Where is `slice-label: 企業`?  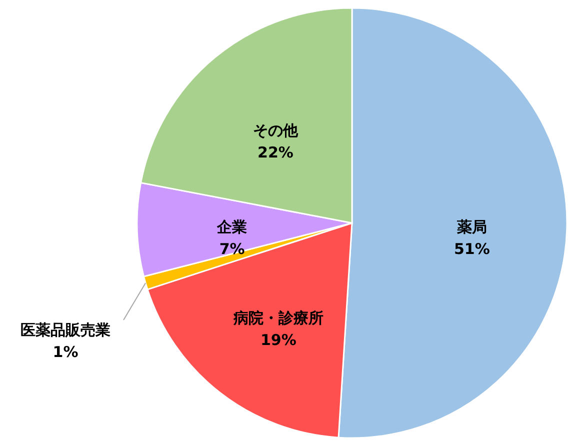 slice-label: 企業 is located at coordinates (232, 227).